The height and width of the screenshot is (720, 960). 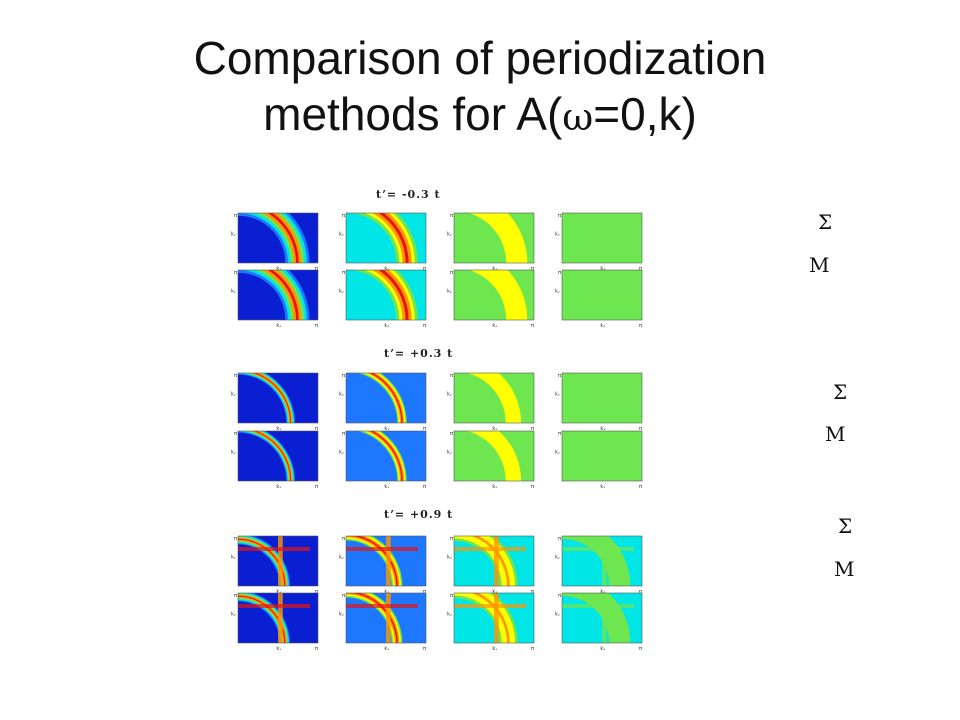 What do you see at coordinates (408, 194) in the screenshot?
I see `group-label-1: t’= -0.3 t` at bounding box center [408, 194].